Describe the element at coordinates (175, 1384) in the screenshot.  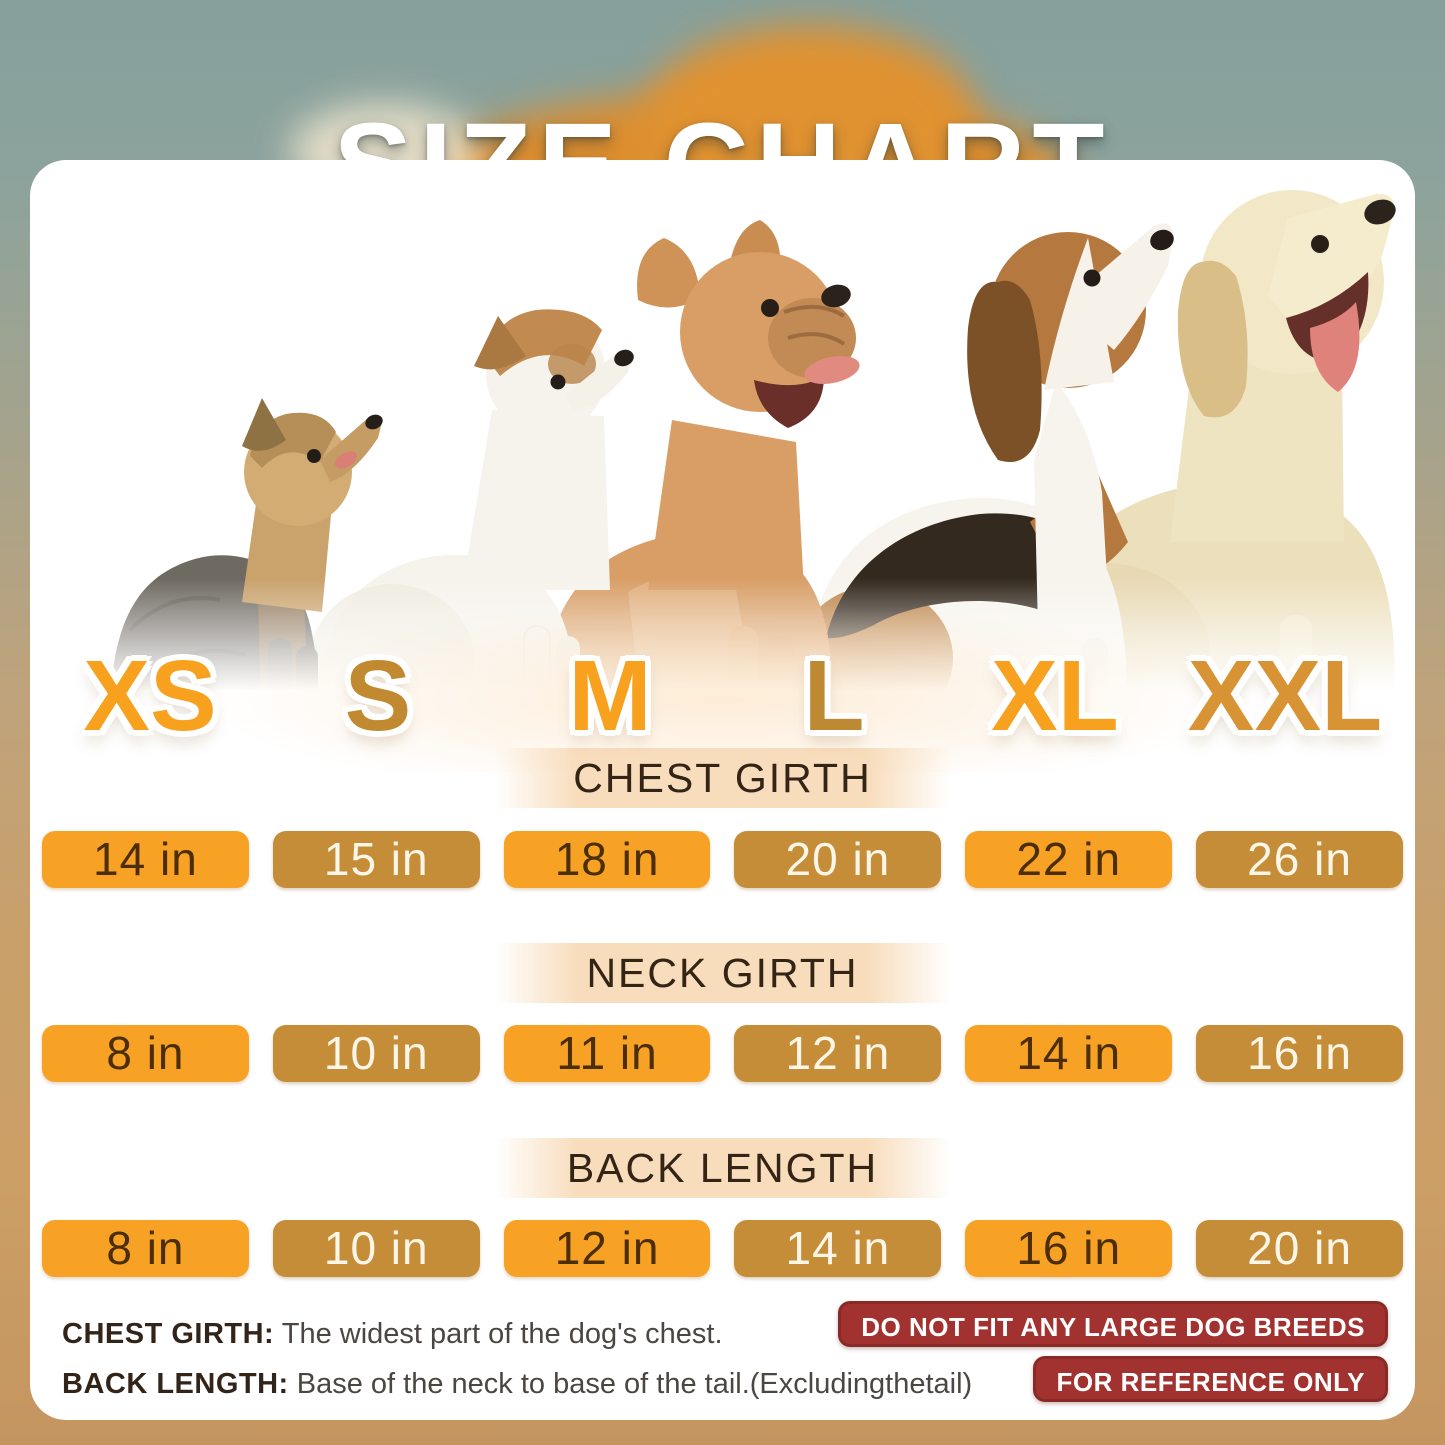
I see `note-back-length-label: BACK LENGTH:` at that location.